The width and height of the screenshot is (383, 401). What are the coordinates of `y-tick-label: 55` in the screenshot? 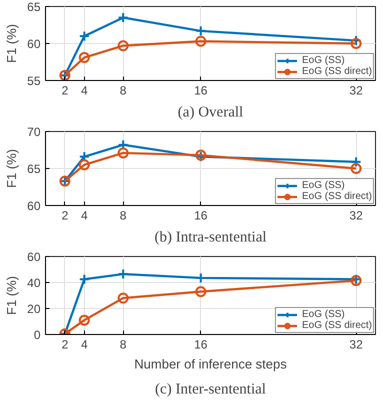 It's located at (34, 81).